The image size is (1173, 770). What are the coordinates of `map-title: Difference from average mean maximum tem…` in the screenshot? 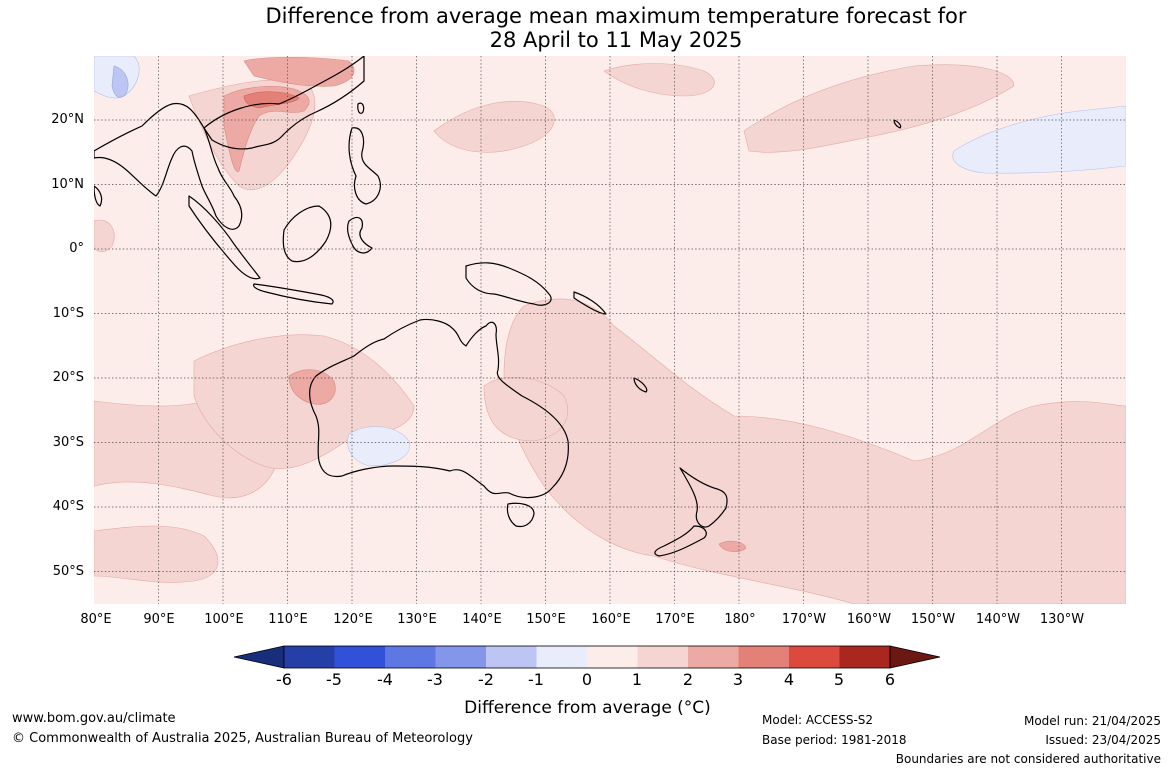 It's located at (586, 28).